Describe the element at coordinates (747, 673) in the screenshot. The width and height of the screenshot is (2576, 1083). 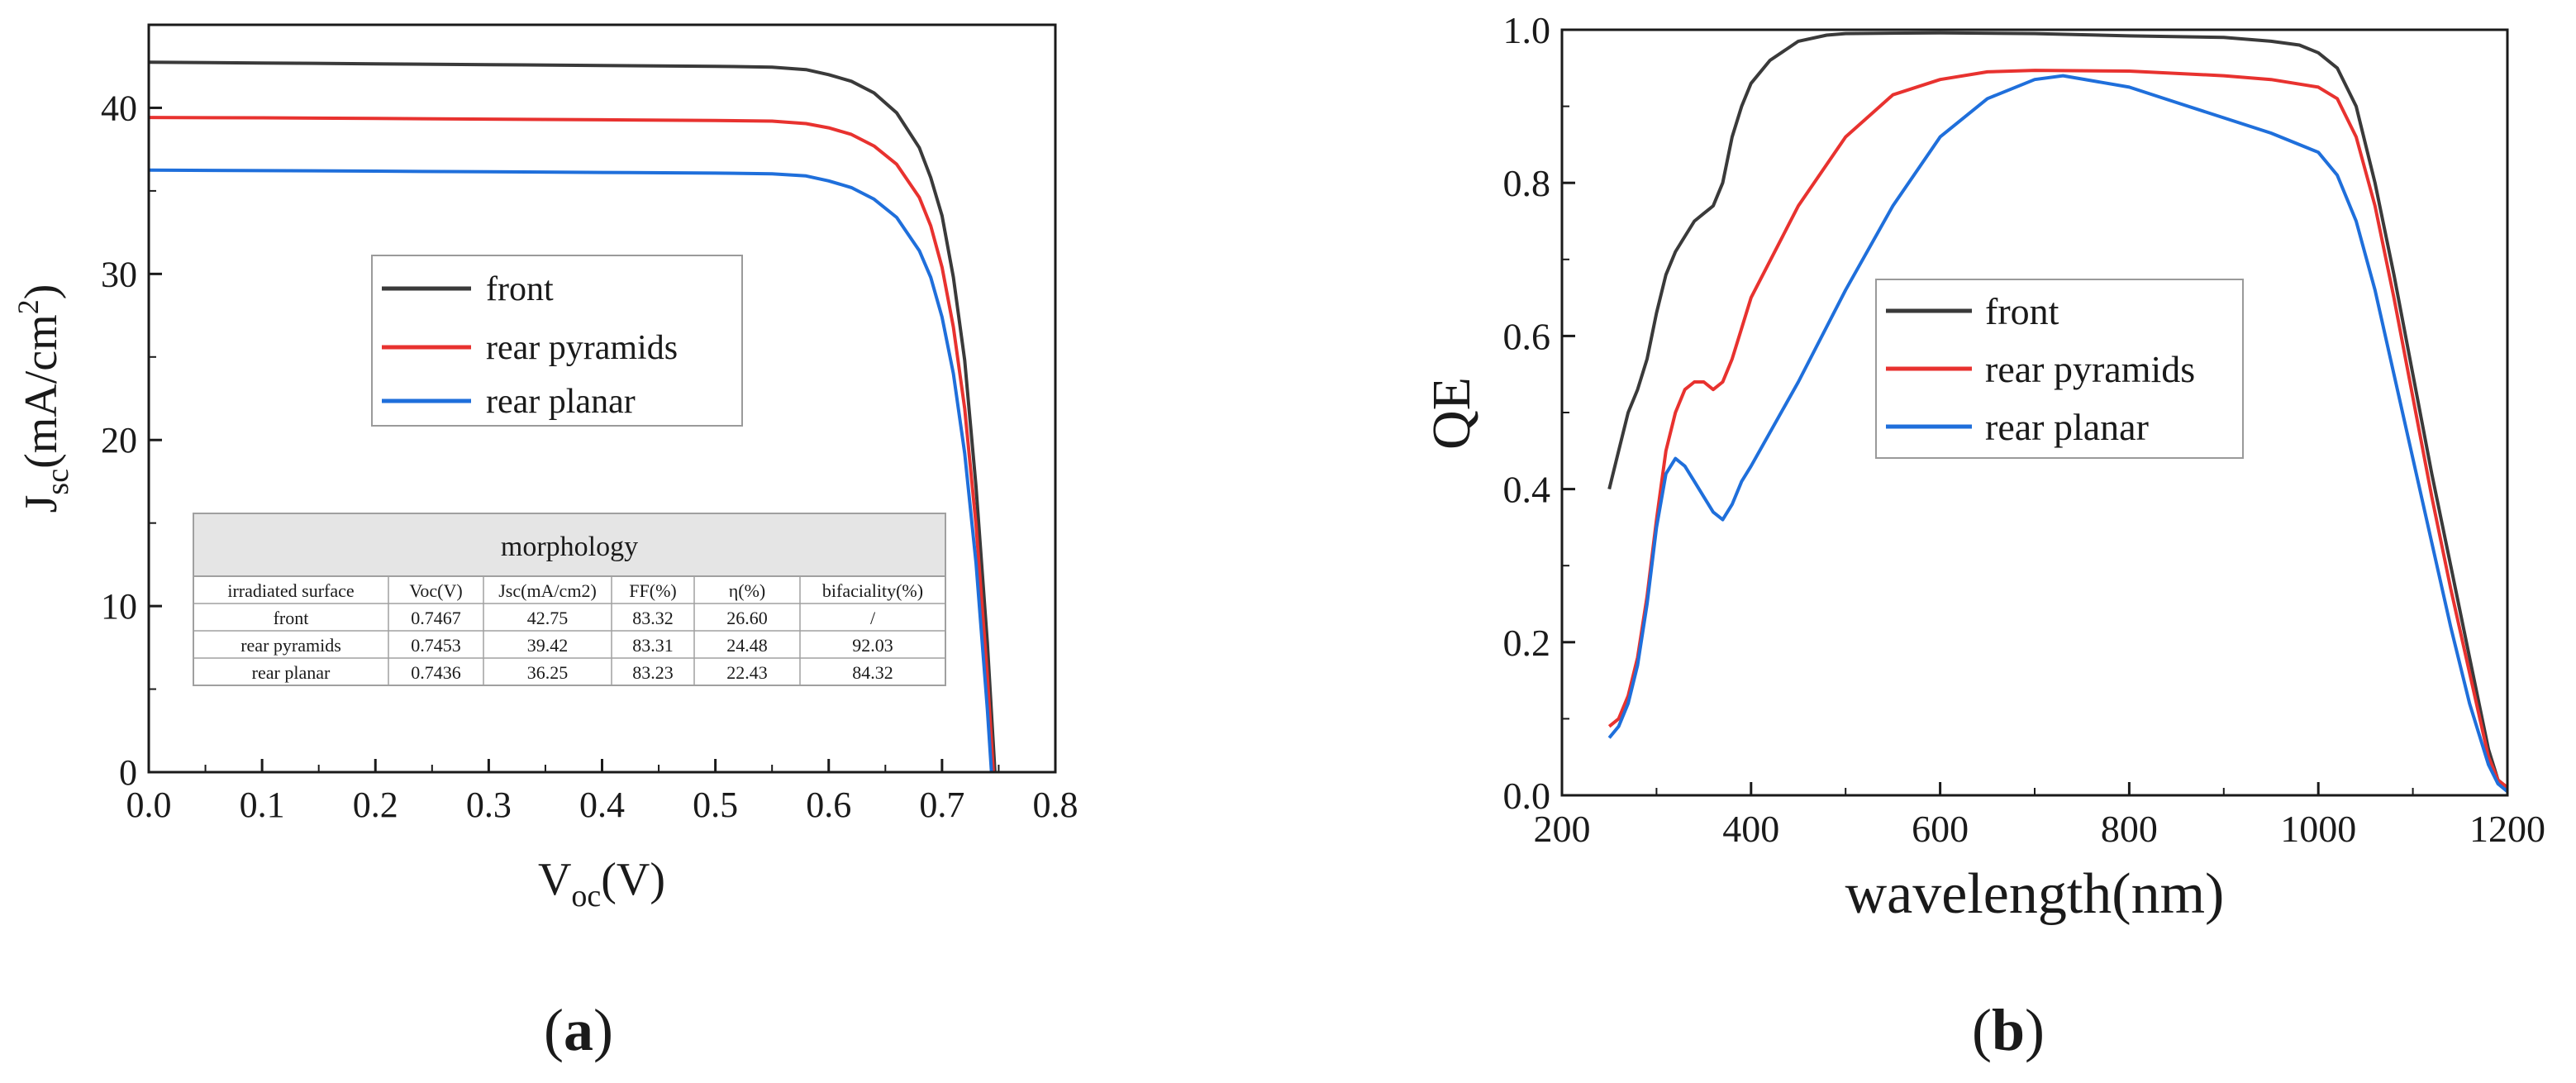
I see `table-cell: 22.43` at that location.